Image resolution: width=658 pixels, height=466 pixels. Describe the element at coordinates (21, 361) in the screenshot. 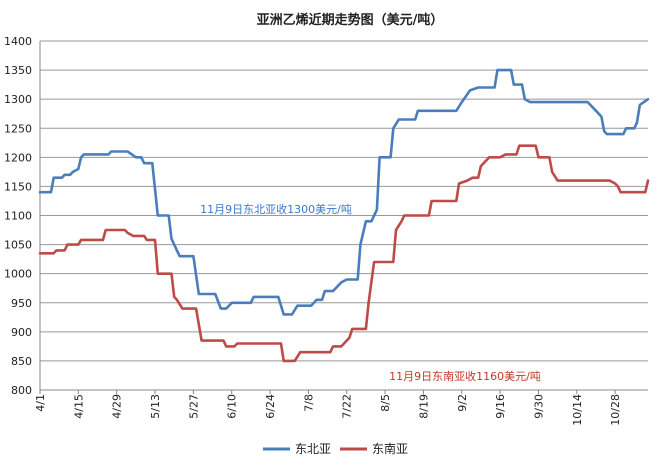

I see `y-tick-label: 850` at that location.